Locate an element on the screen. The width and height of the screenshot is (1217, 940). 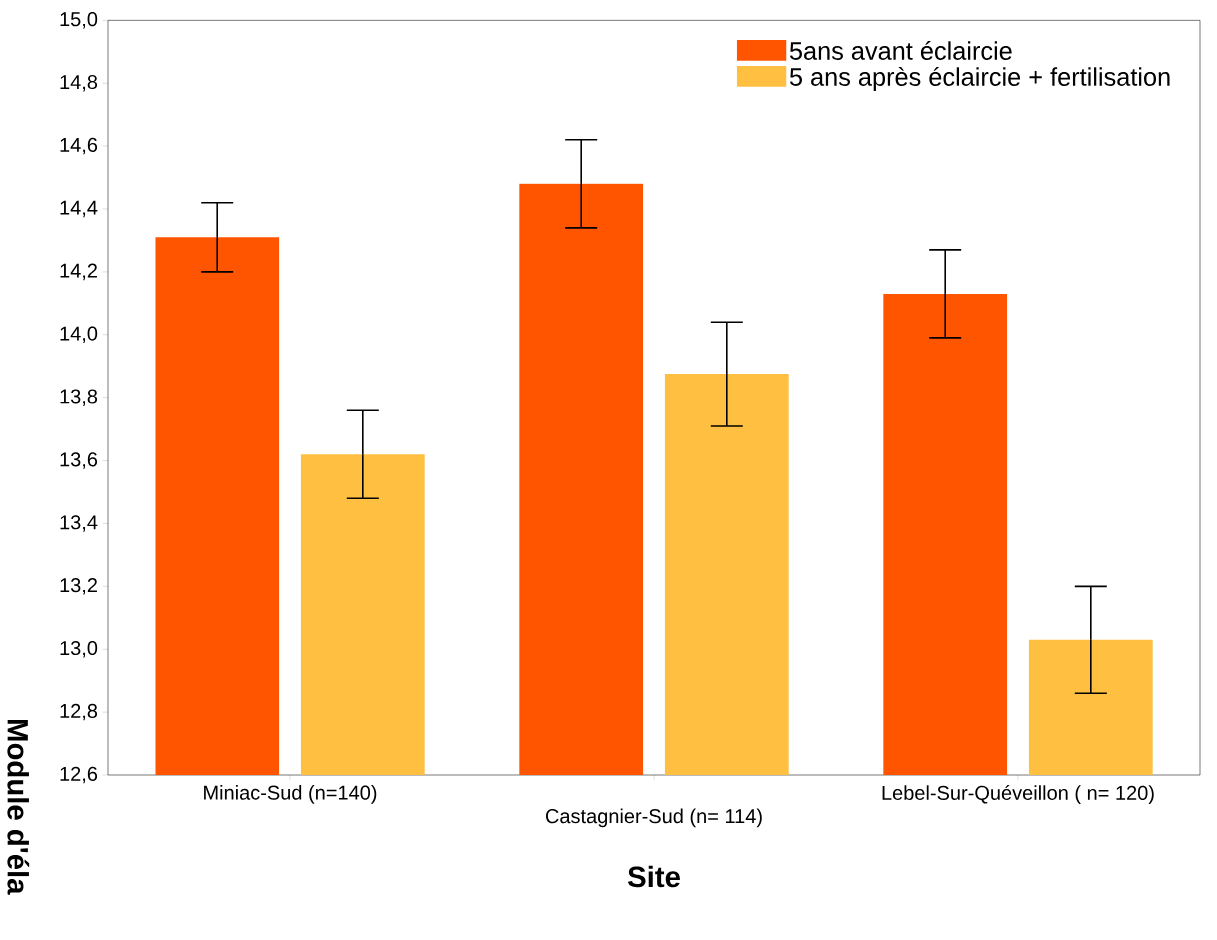
y-tick-label: 13,6 is located at coordinates (79, 460).